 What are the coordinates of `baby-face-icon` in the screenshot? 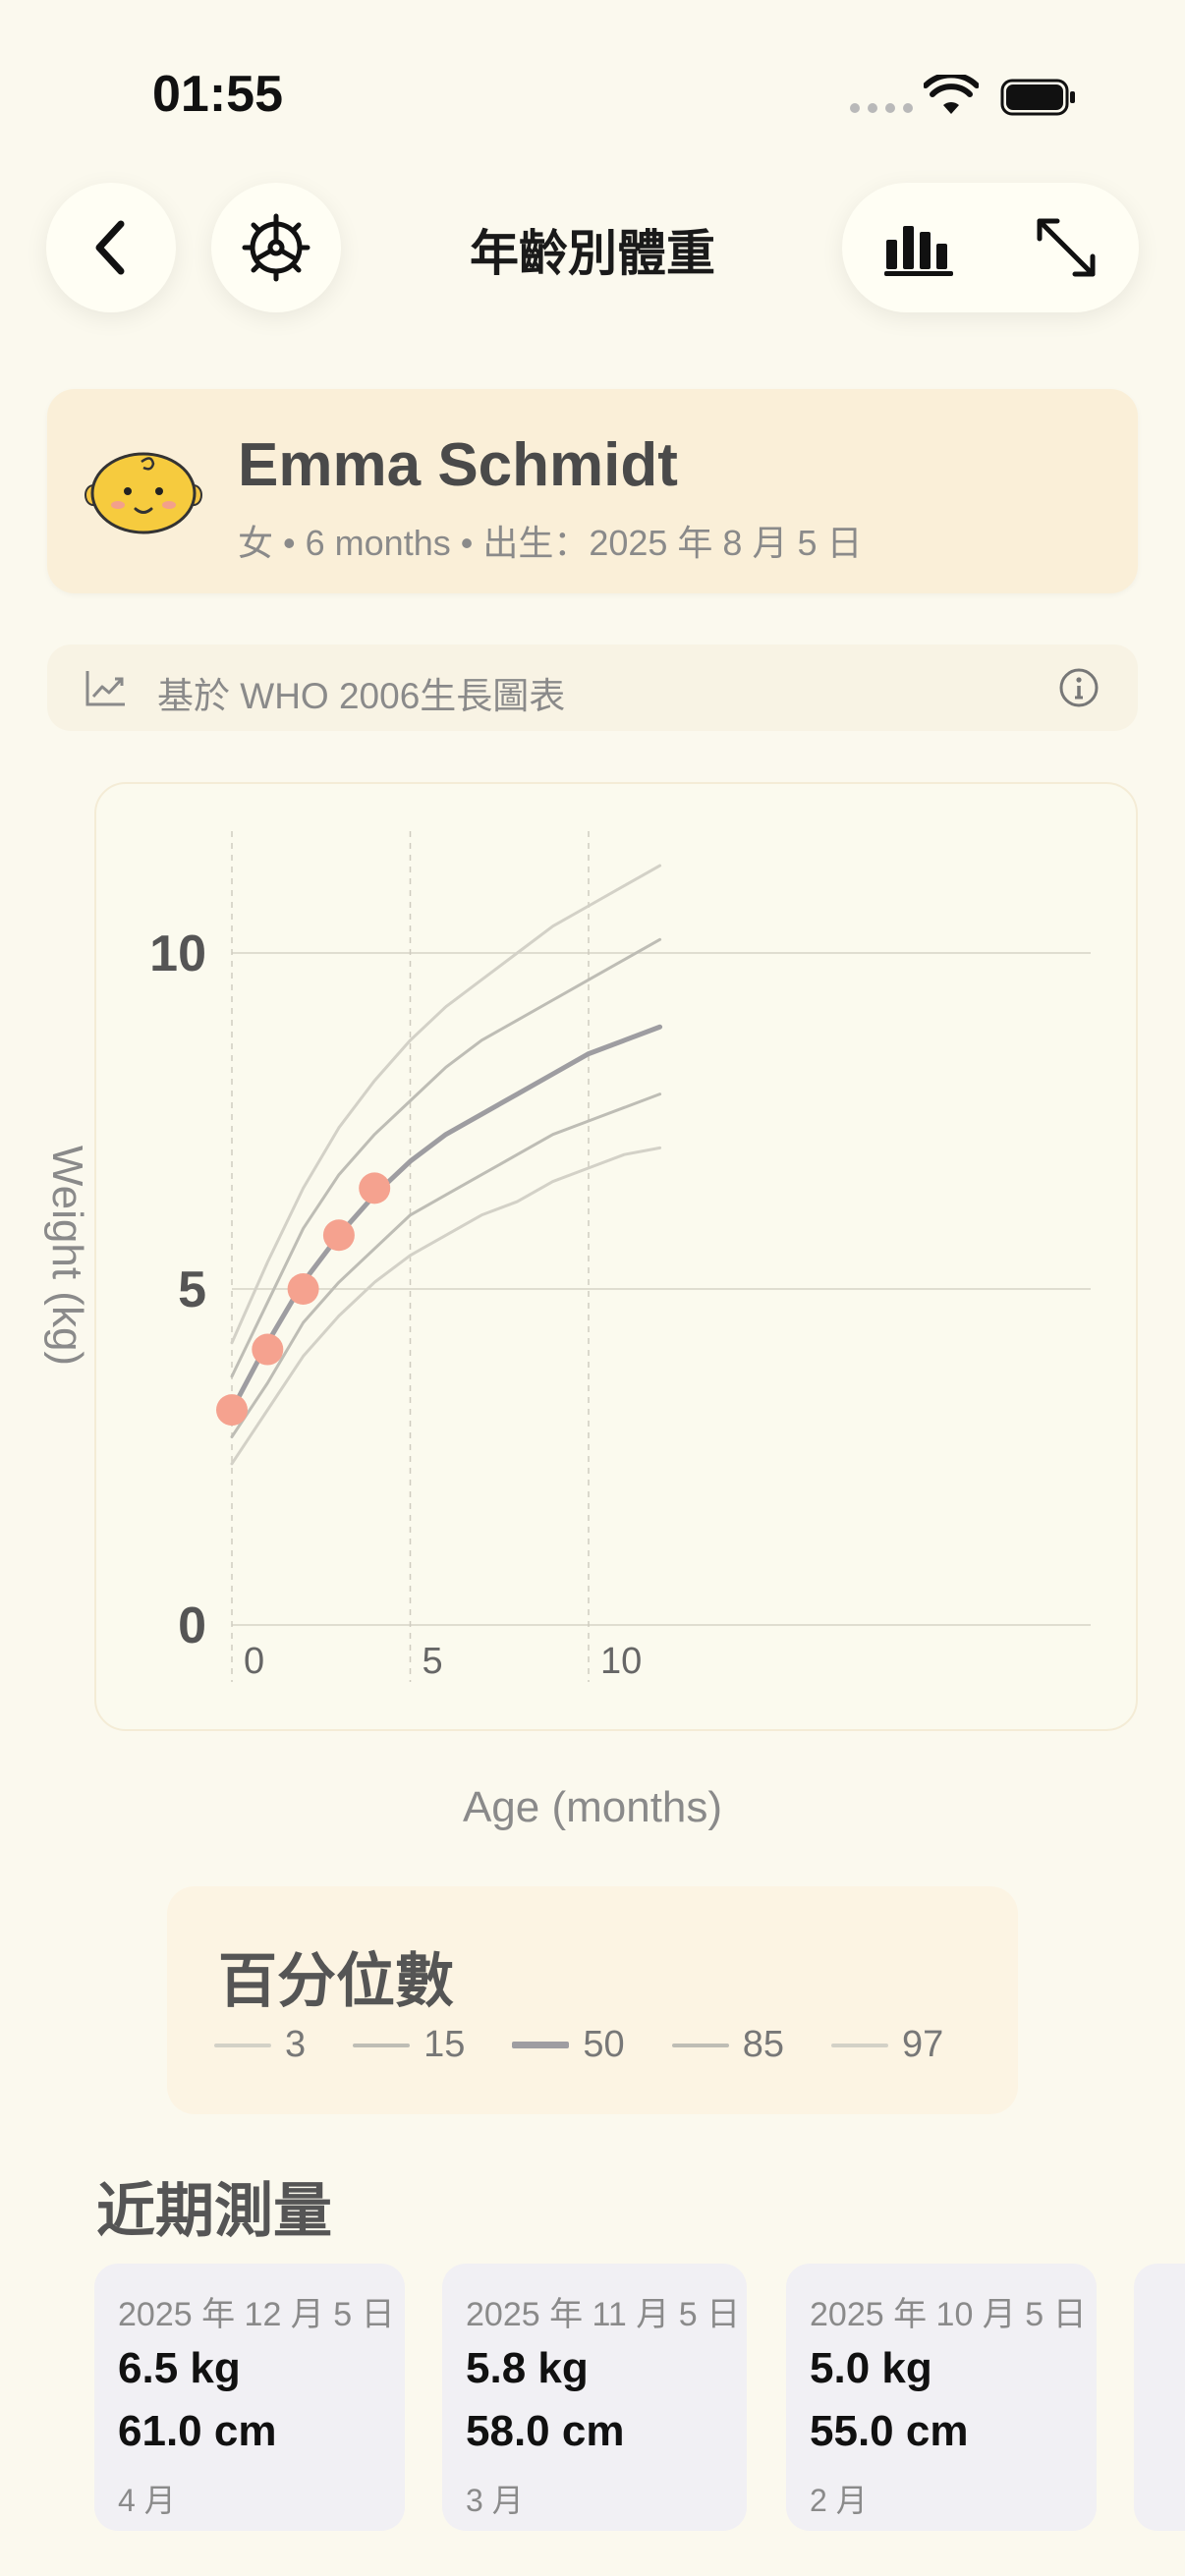 It's located at (144, 493).